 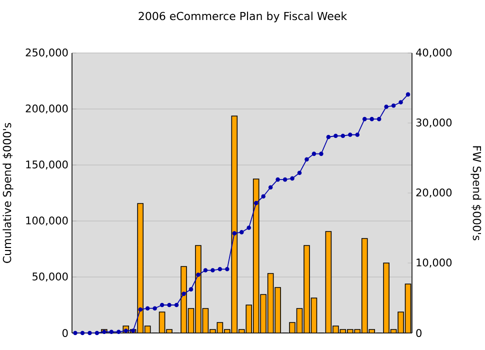 I want to click on y-tick-label: 200,000, so click(x=47, y=109).